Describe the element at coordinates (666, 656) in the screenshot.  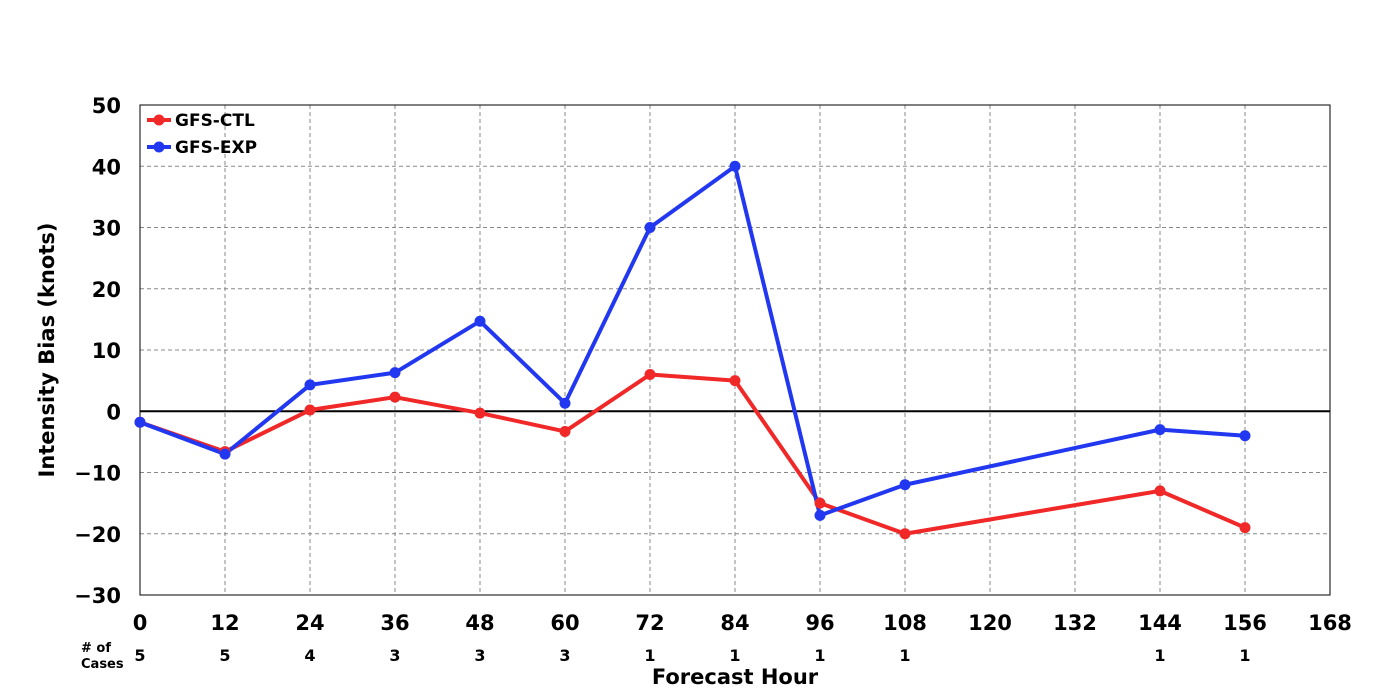
I see `cases-row: # of Cases 5 5 4 3 3 3 1 1 1 1 1 1` at that location.